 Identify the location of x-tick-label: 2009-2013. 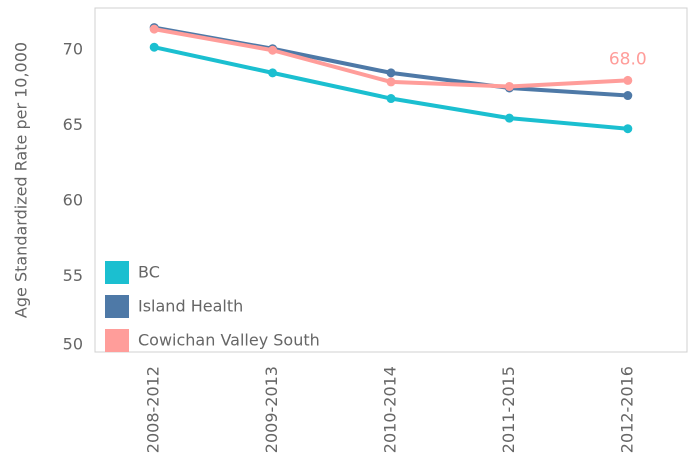
(271, 409).